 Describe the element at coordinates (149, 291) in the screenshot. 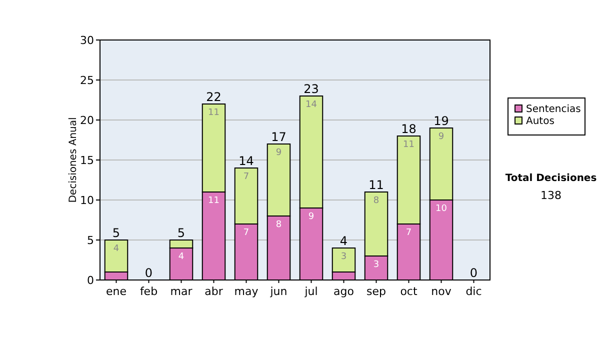

I see `x-tick-label: feb` at that location.